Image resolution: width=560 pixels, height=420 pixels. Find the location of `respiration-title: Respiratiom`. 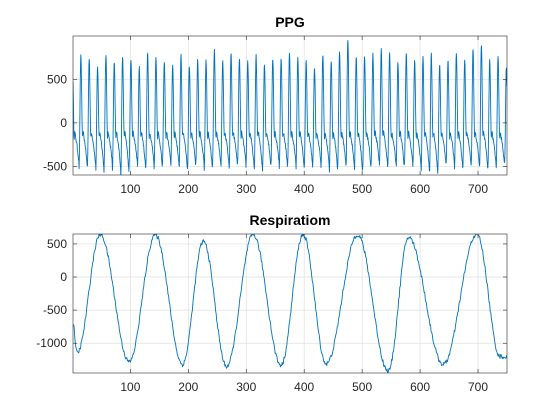

respiration-title: Respiratiom is located at coordinates (290, 220).